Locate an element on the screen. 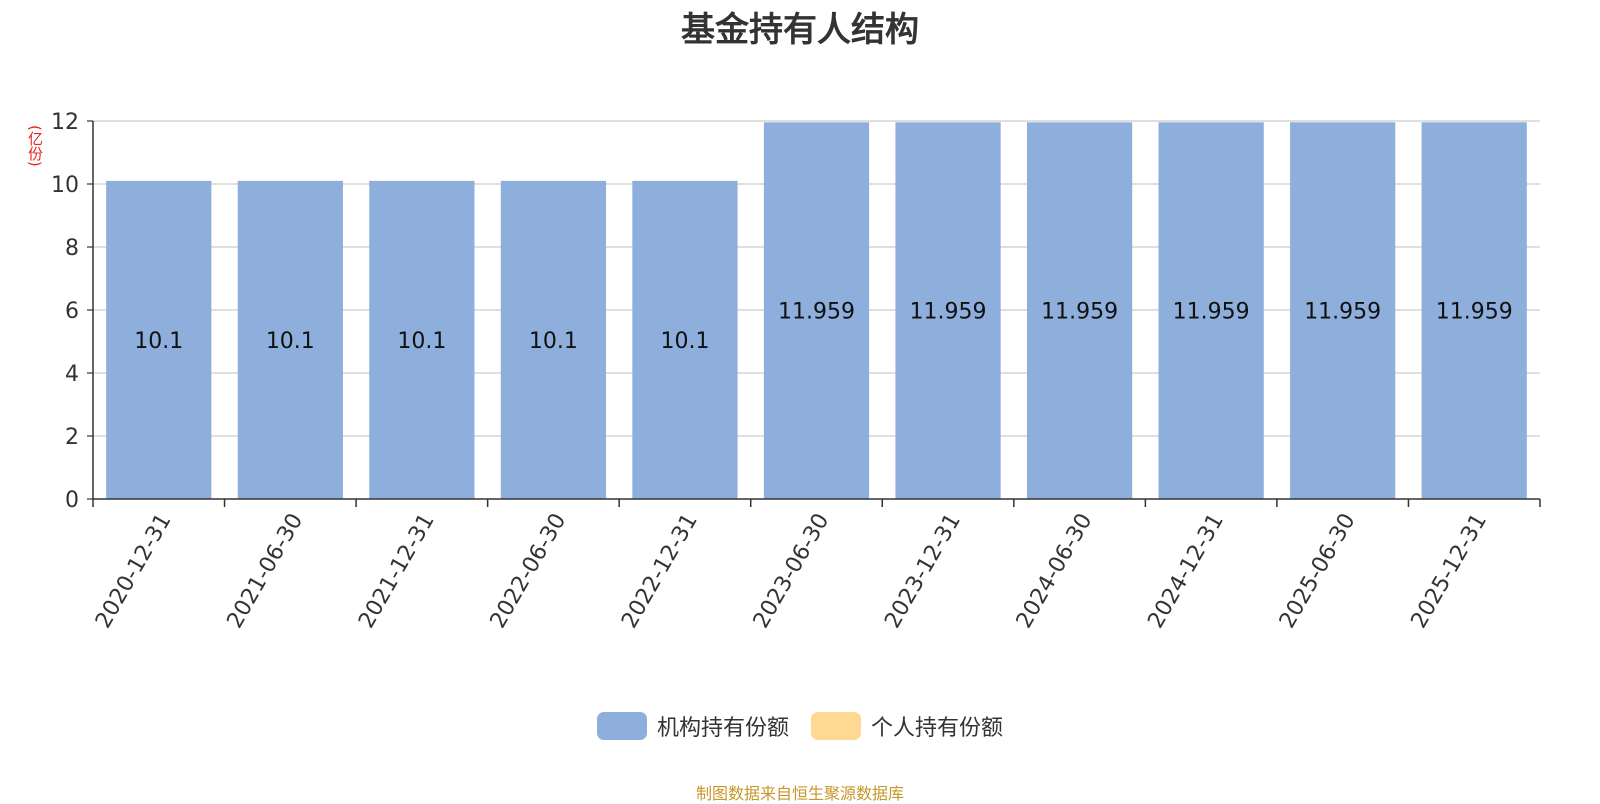  legend-item-institutional: 机构持有份额 is located at coordinates (692, 726).